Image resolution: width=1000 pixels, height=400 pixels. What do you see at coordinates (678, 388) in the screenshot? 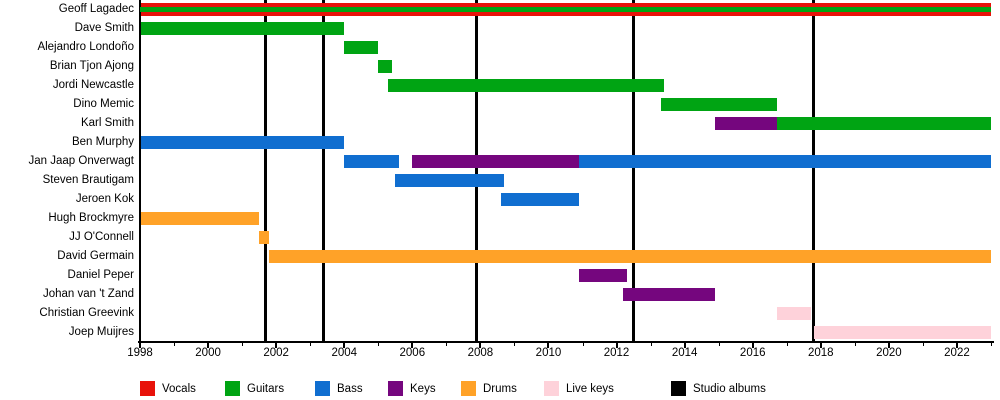
I see `legend-swatch-albums` at bounding box center [678, 388].